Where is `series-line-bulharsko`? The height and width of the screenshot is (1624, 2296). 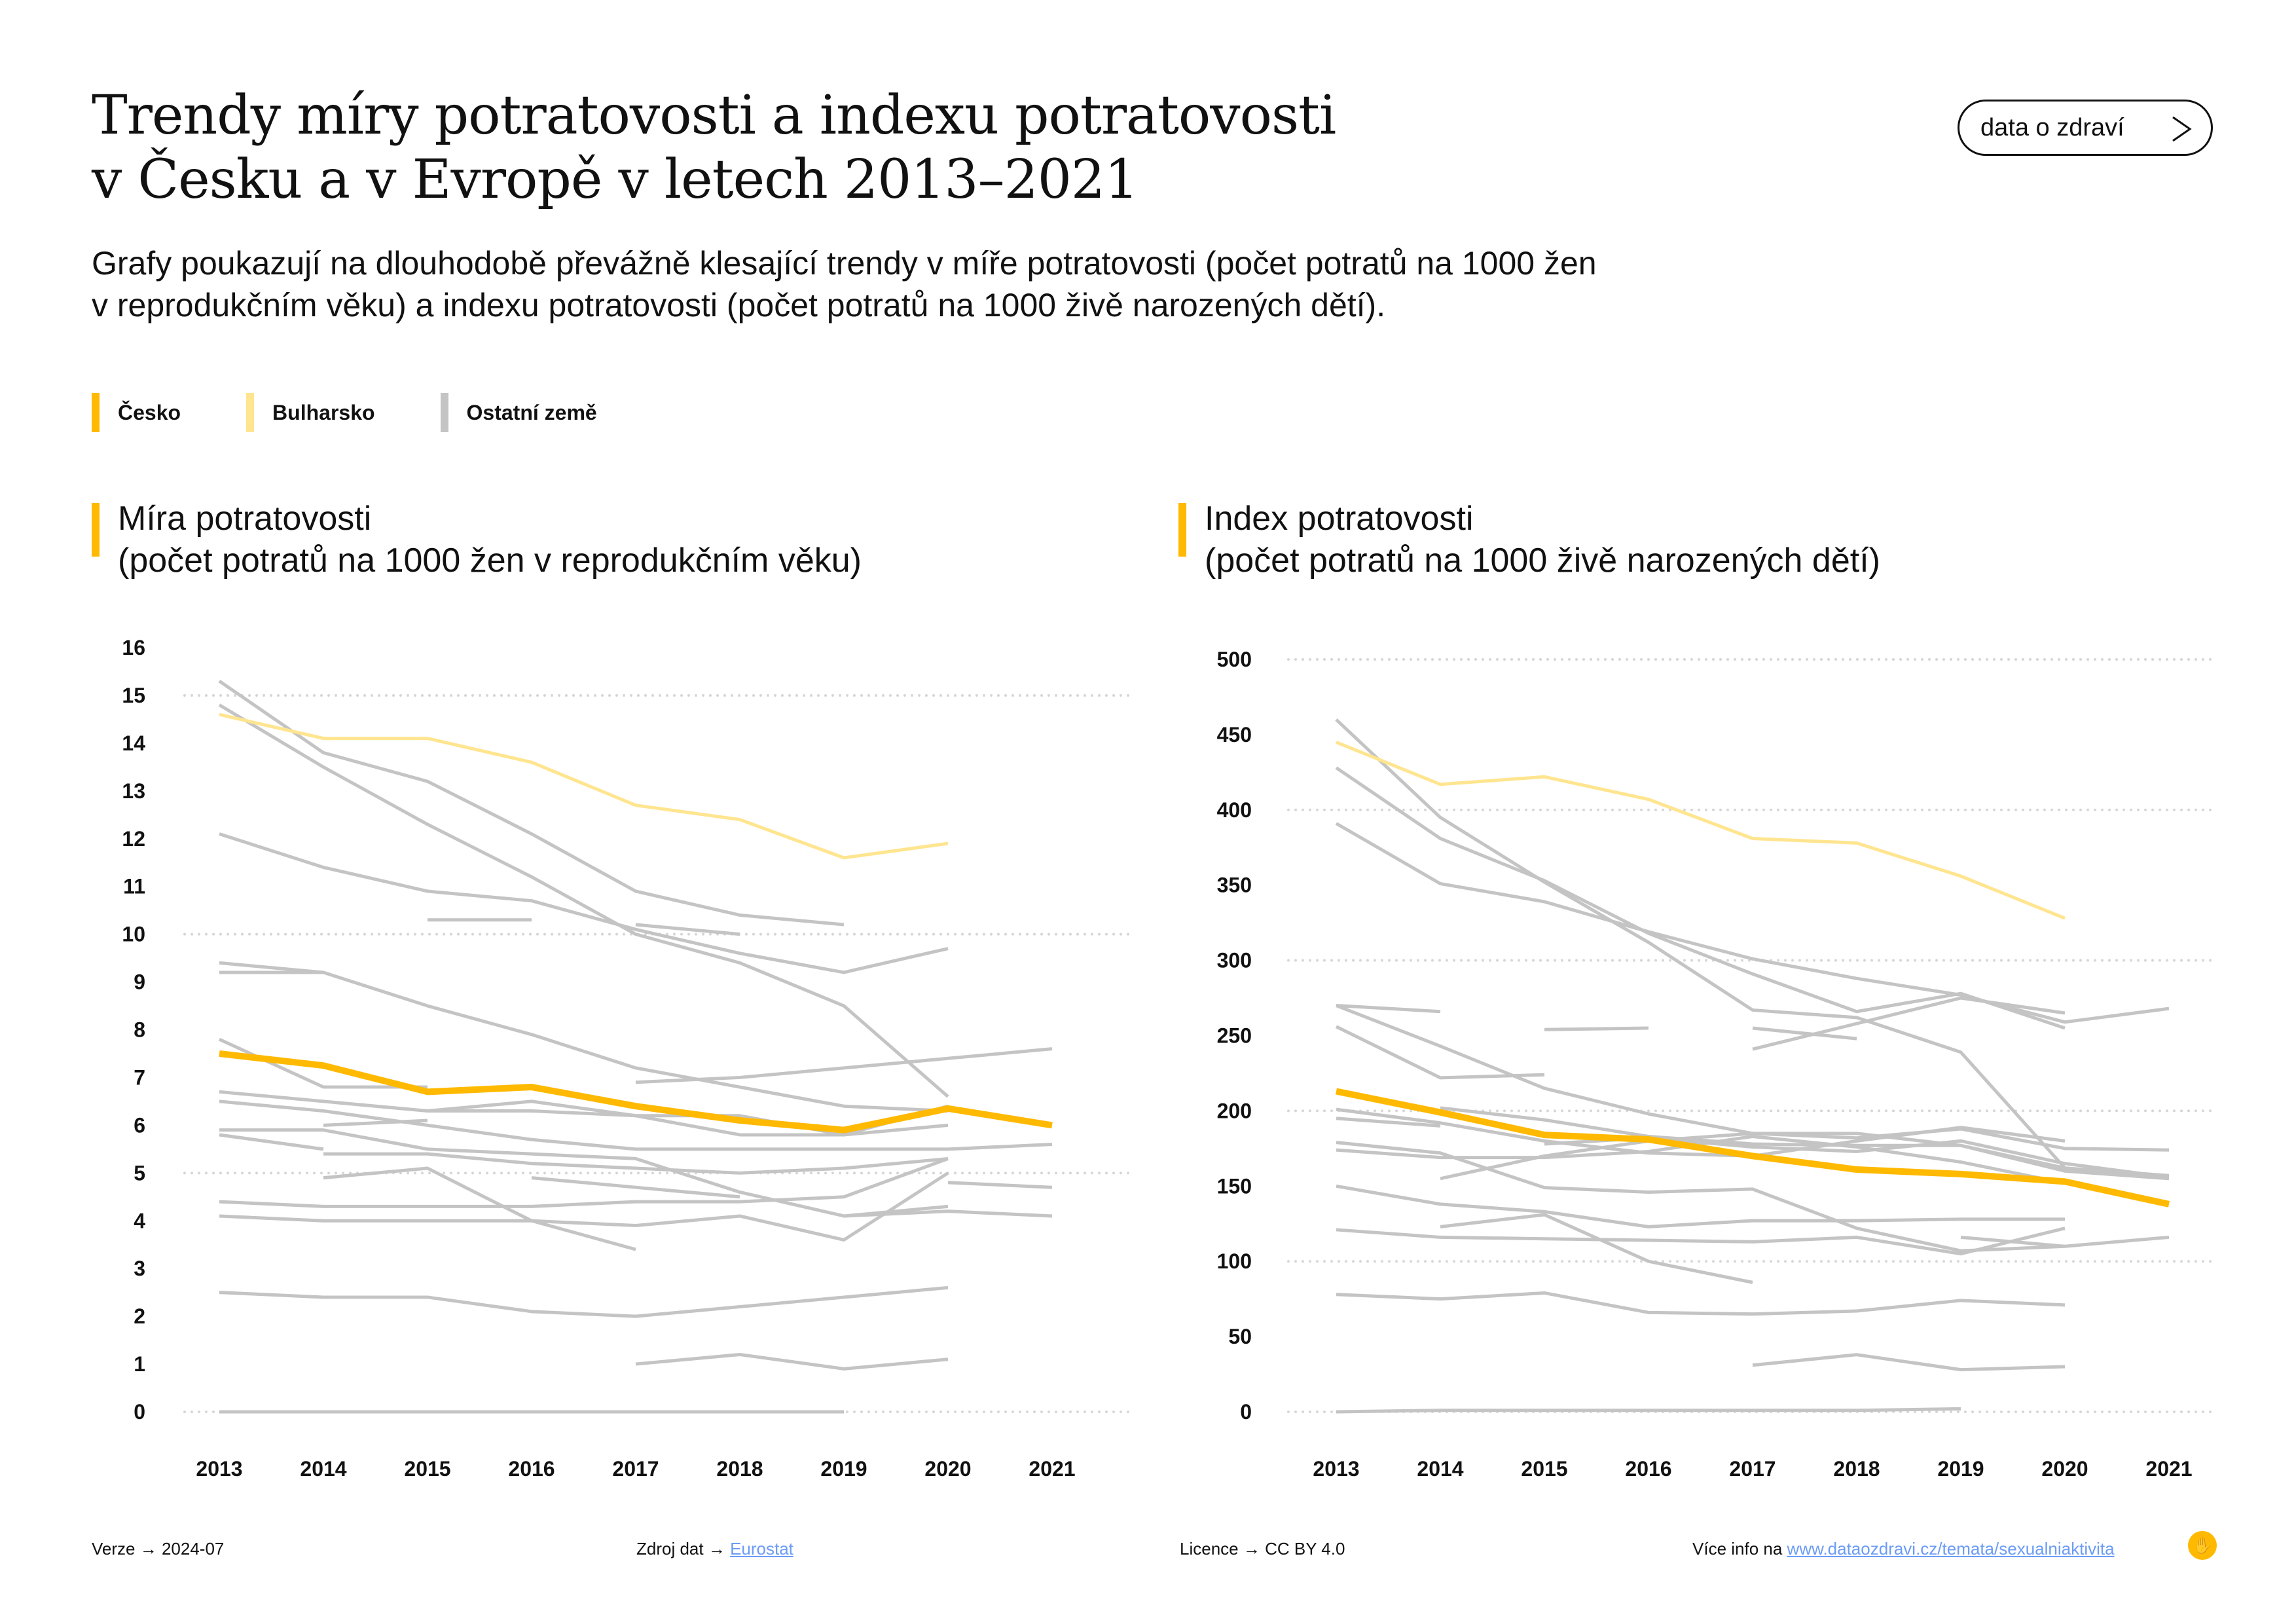 series-line-bulharsko is located at coordinates (584, 786).